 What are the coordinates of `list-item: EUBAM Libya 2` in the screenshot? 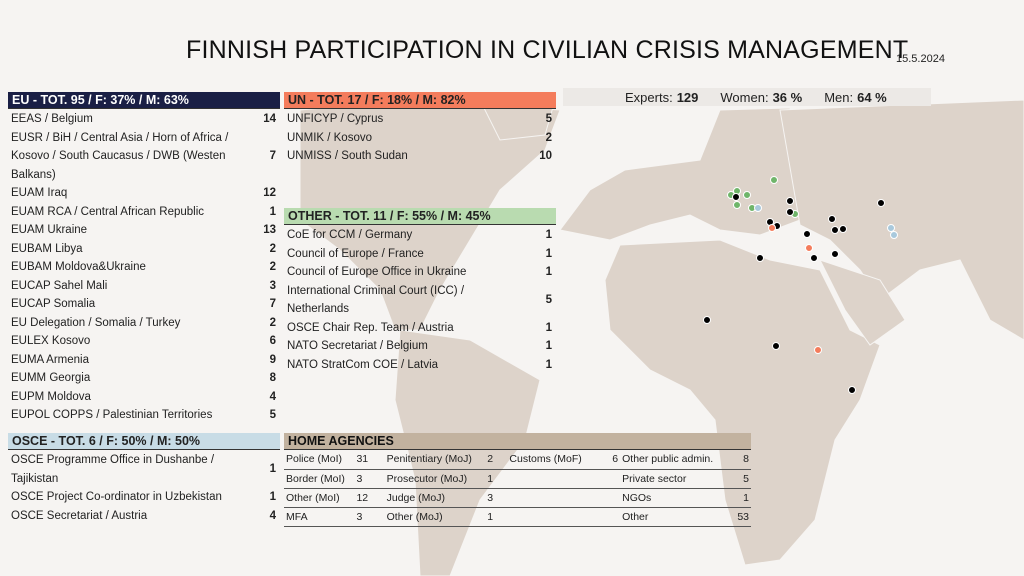 It's located at (144, 249).